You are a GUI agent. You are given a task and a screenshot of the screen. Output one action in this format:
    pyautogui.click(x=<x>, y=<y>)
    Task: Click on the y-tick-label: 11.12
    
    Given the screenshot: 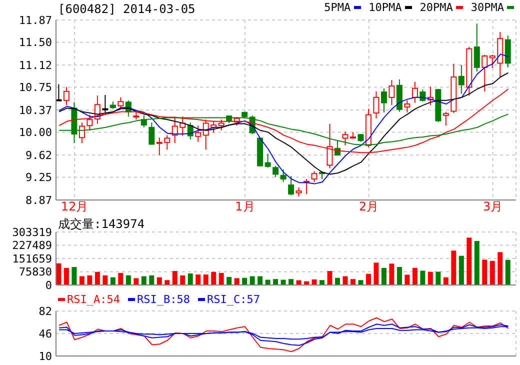 What is the action you would take?
    pyautogui.click(x=35, y=65)
    